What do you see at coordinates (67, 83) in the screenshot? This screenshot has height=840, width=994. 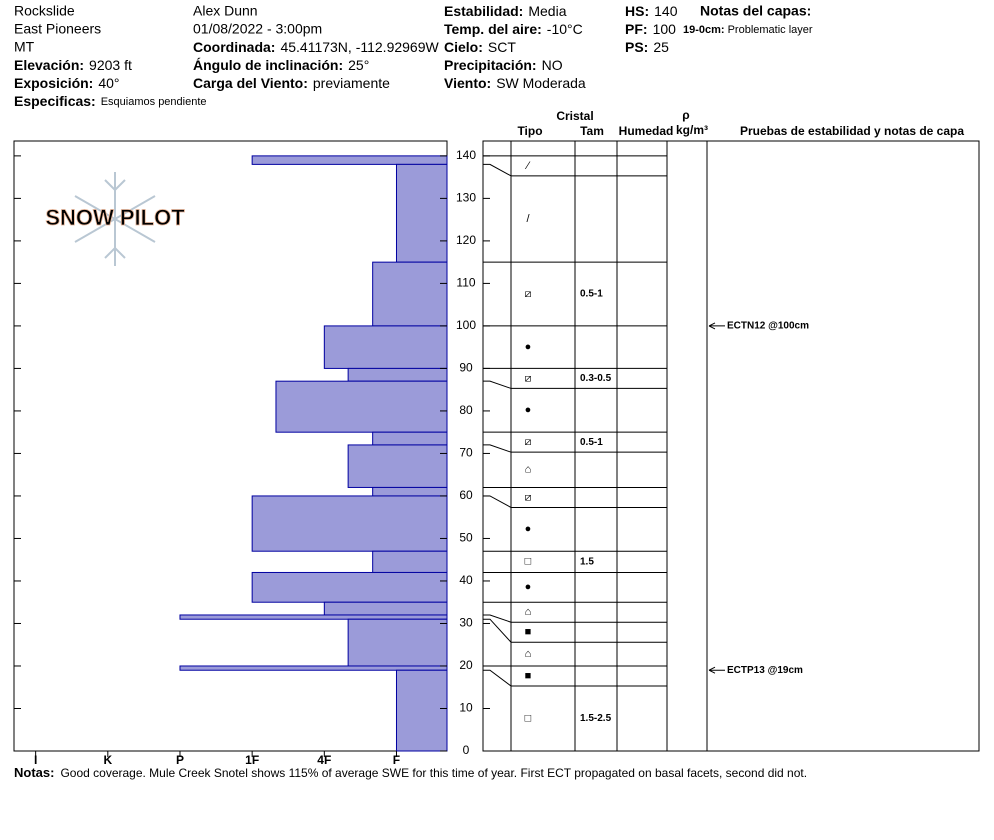 I see `header-field: Exposición: 40°` at bounding box center [67, 83].